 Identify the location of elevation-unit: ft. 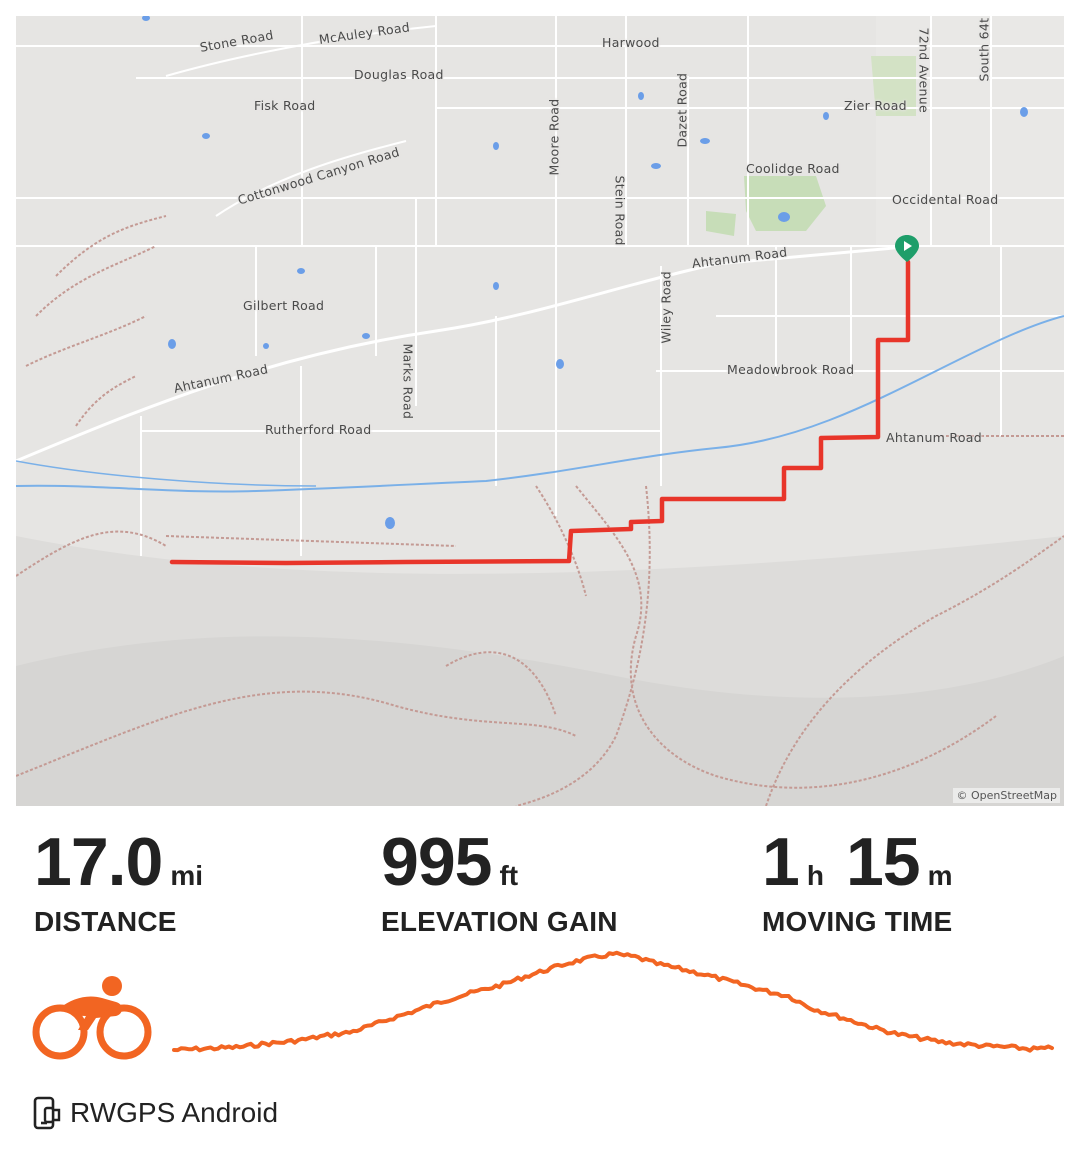
(509, 875).